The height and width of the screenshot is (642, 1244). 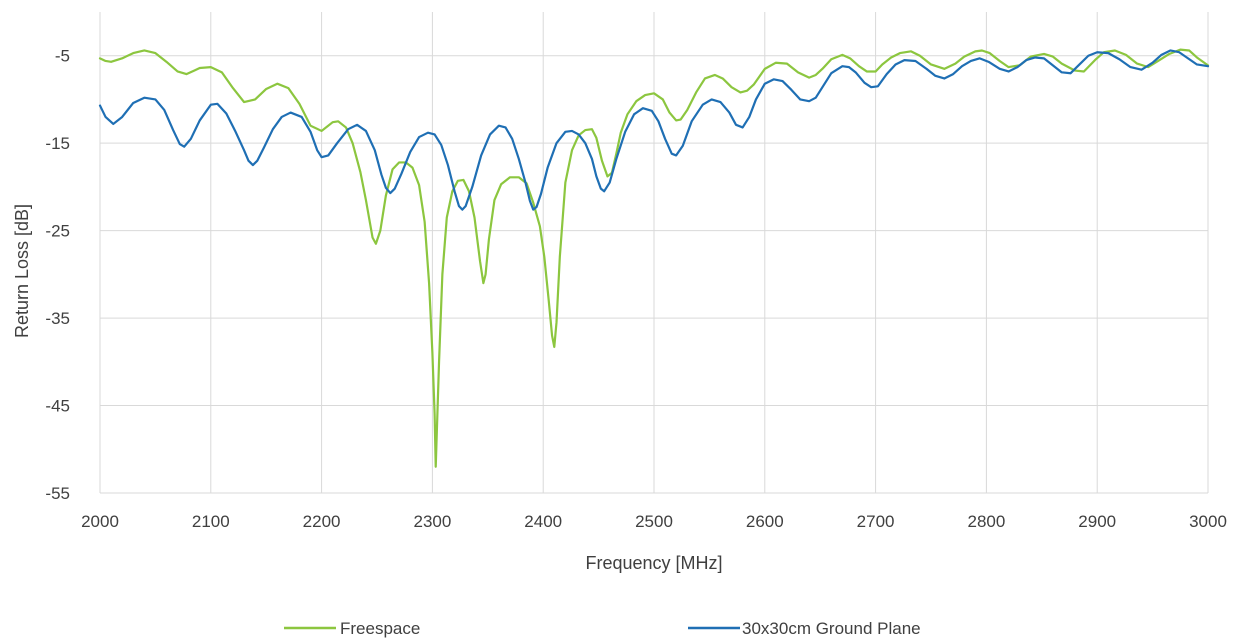 I want to click on y-tick-label: -15, so click(x=57, y=143).